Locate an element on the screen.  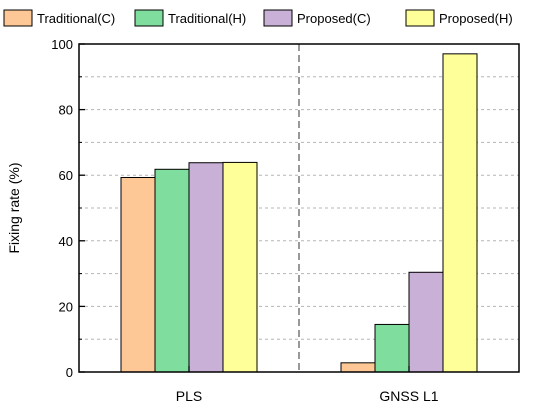
bar-traditional-h-pls is located at coordinates (172, 270).